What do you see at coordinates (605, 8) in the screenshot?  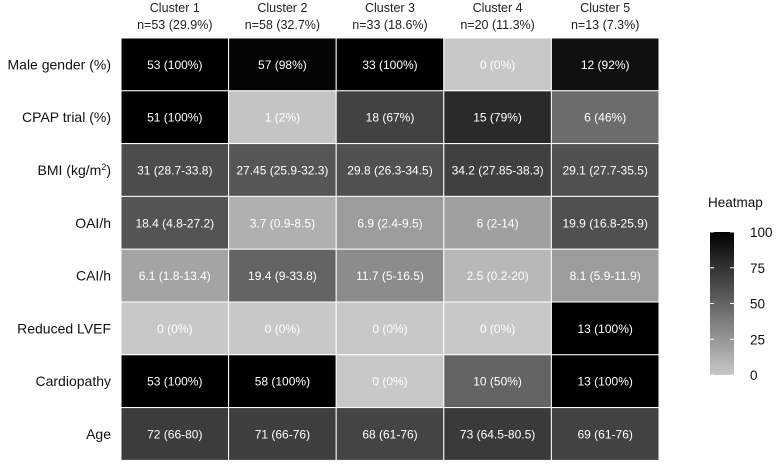 I see `column-header-name: Cluster 5` at bounding box center [605, 8].